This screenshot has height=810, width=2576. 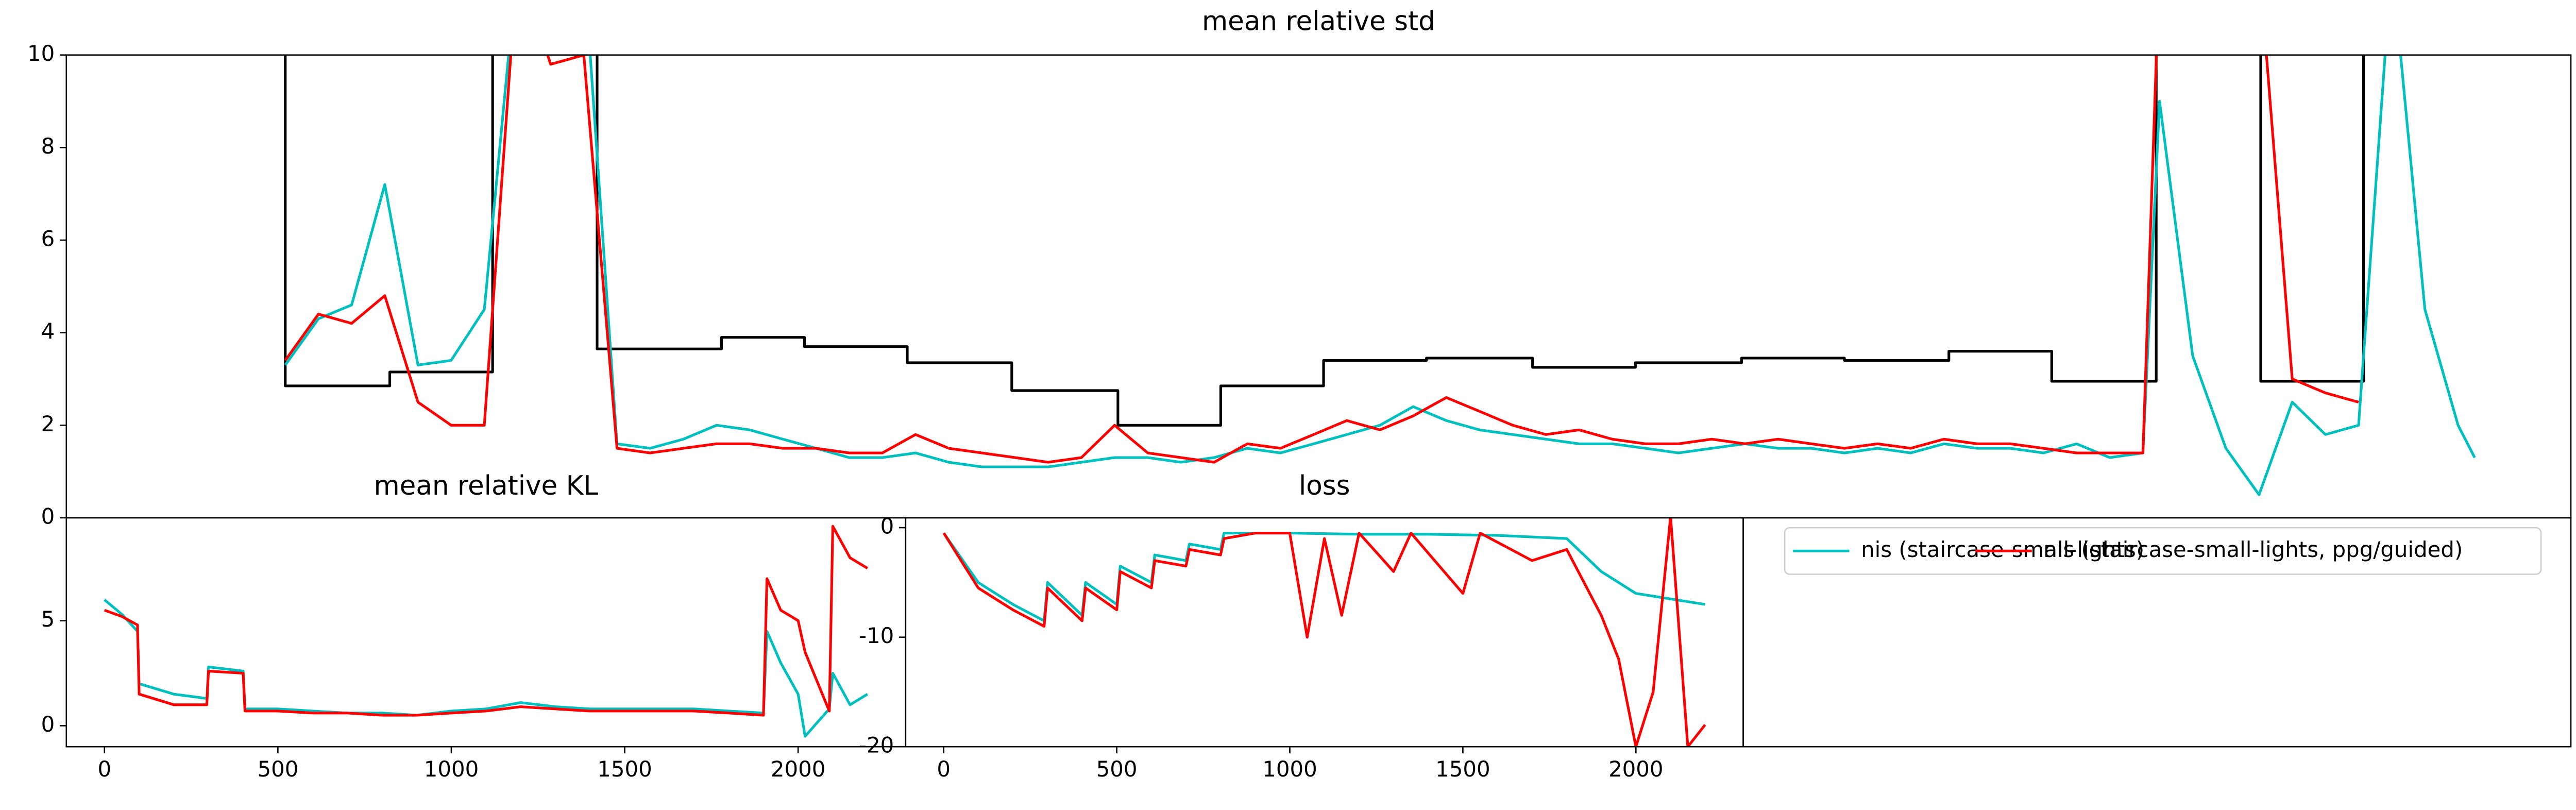 What do you see at coordinates (1318, 21) in the screenshot?
I see `chart-title: mean relative std` at bounding box center [1318, 21].